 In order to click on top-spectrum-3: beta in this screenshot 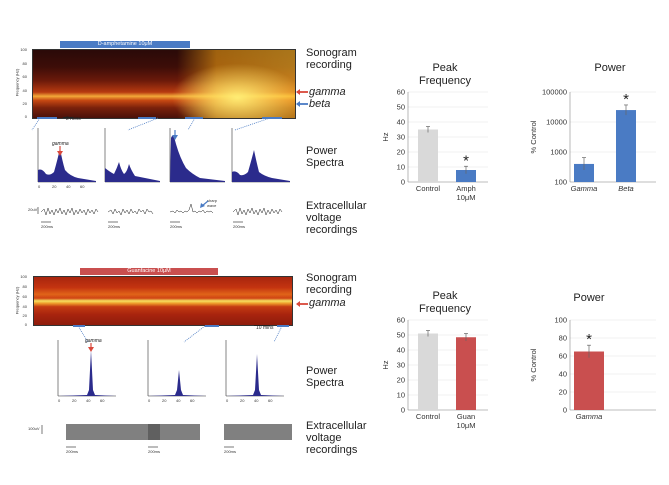, I will do `click(197, 155)`.